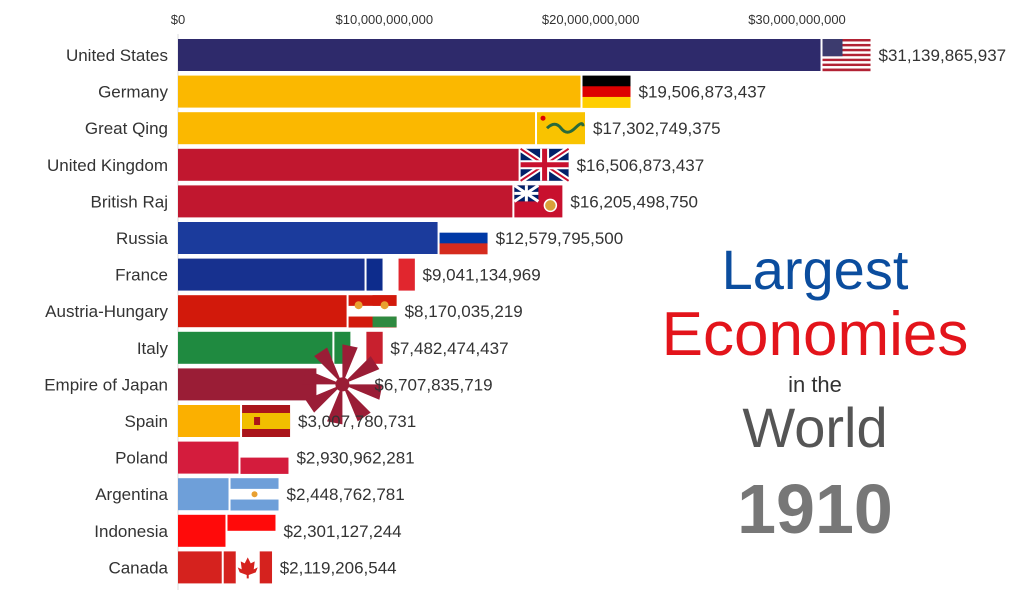  I want to click on british-raj-flag-icon, so click(538, 201).